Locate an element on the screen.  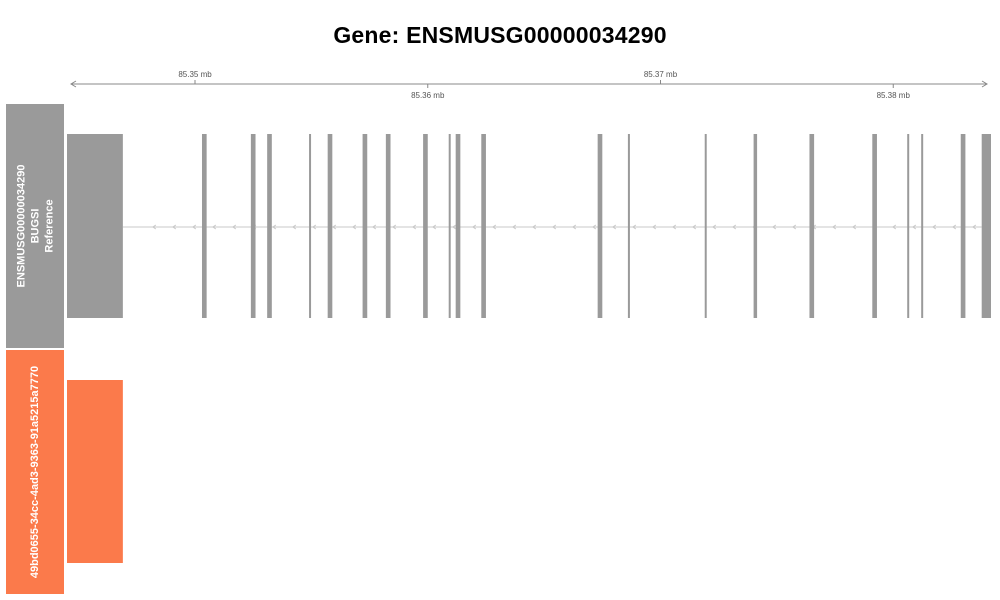
transcript-track is located at coordinates (95, 471).